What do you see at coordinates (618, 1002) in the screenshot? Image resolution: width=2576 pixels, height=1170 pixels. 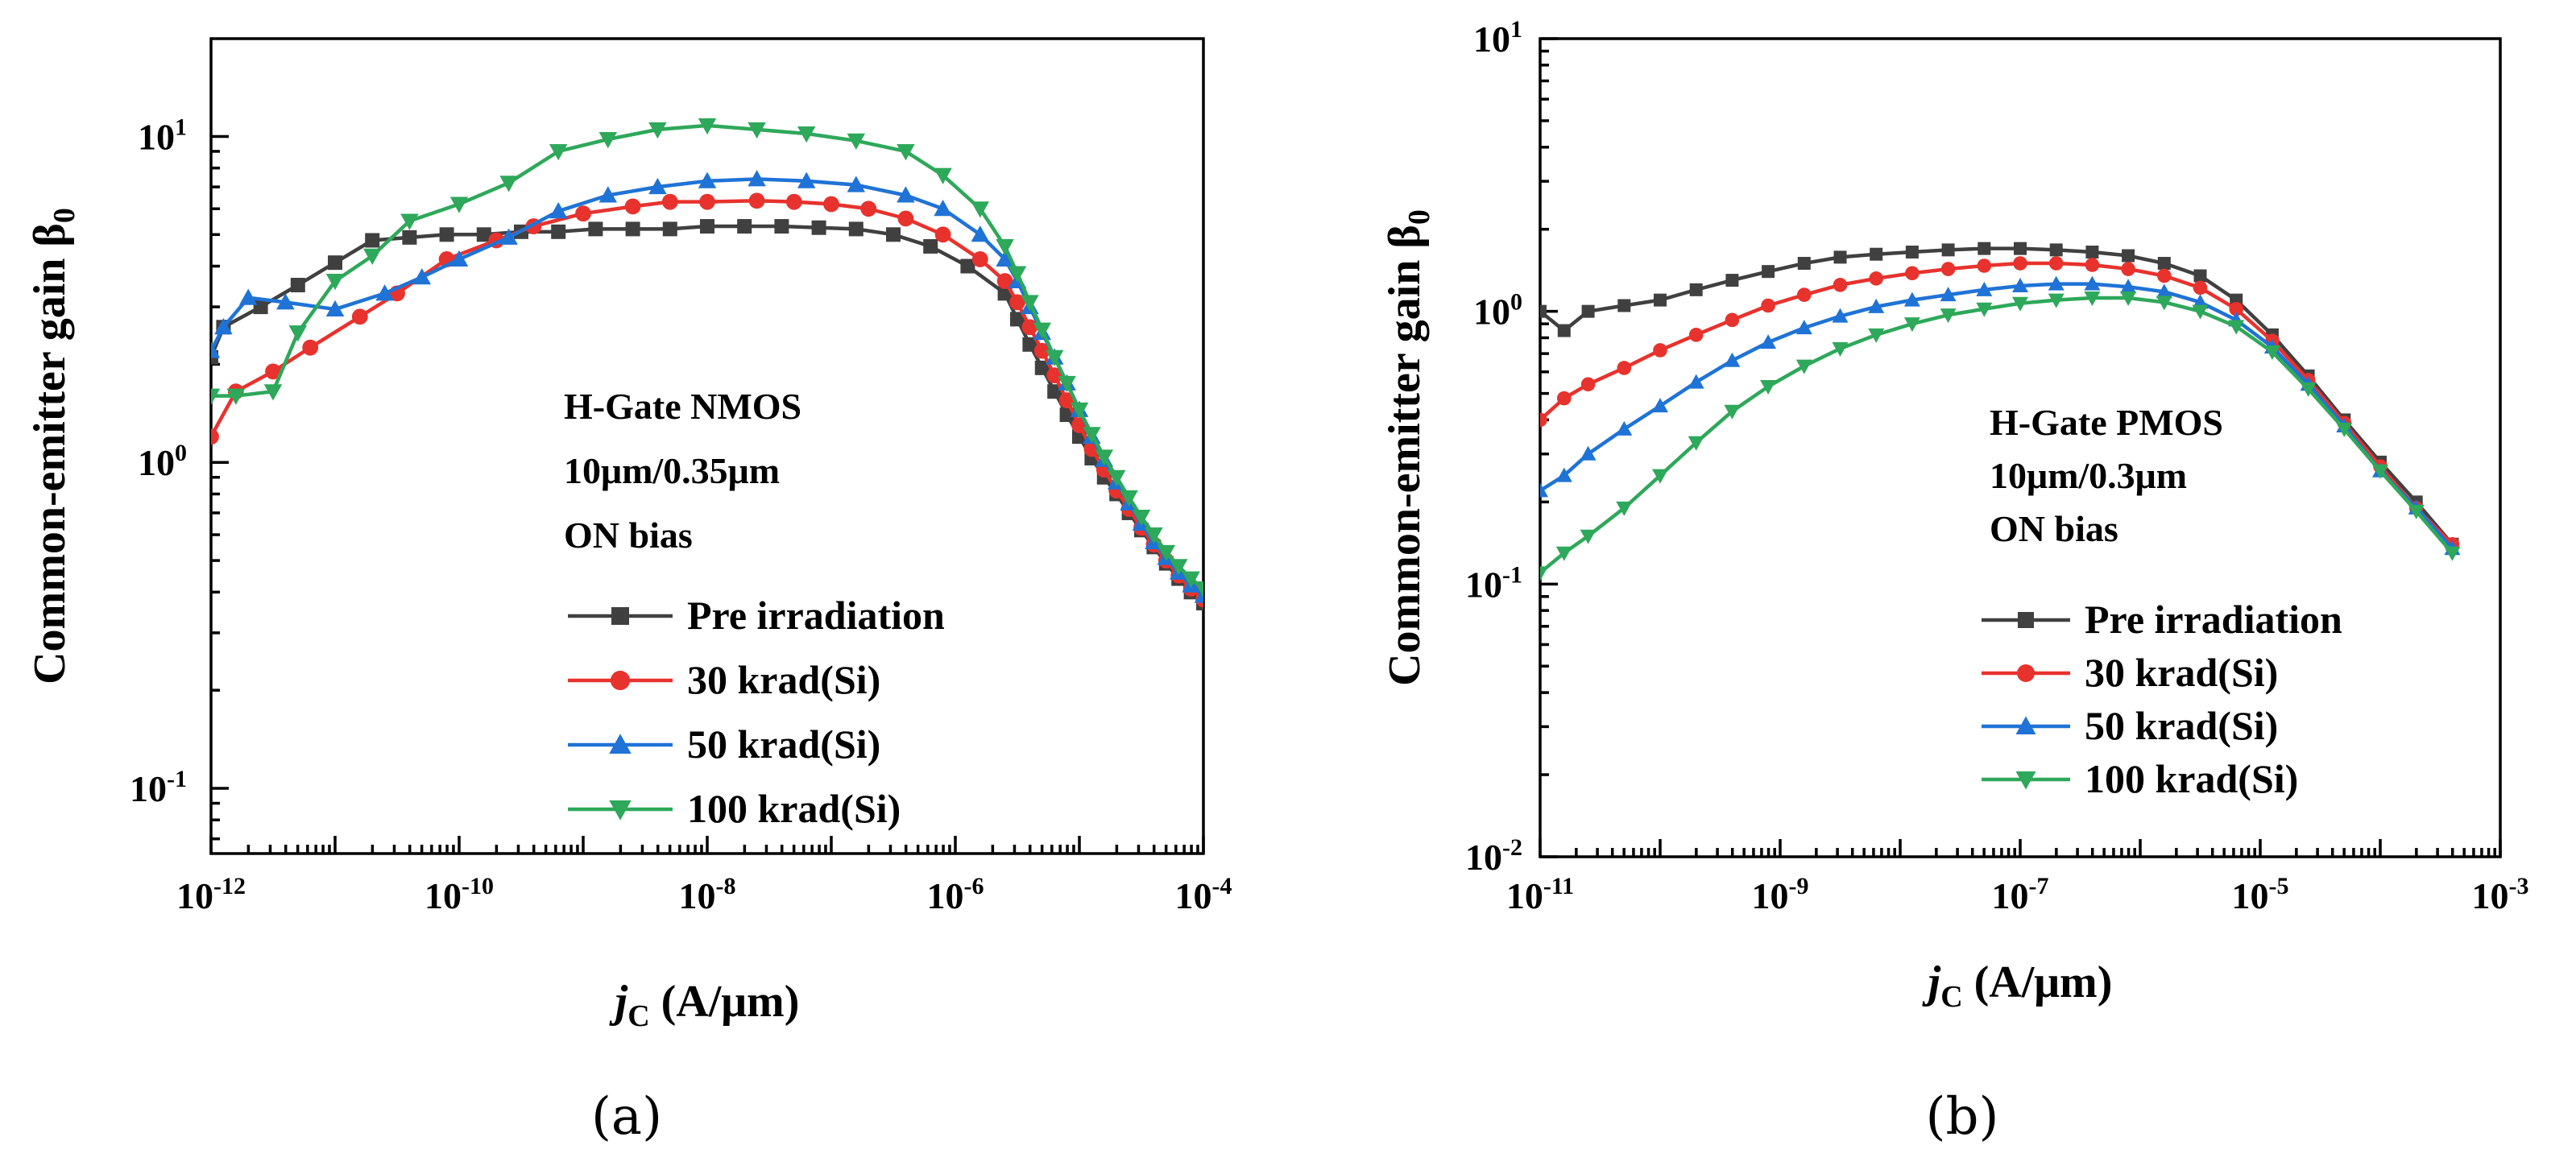 I see `x-axis-title-main: j` at bounding box center [618, 1002].